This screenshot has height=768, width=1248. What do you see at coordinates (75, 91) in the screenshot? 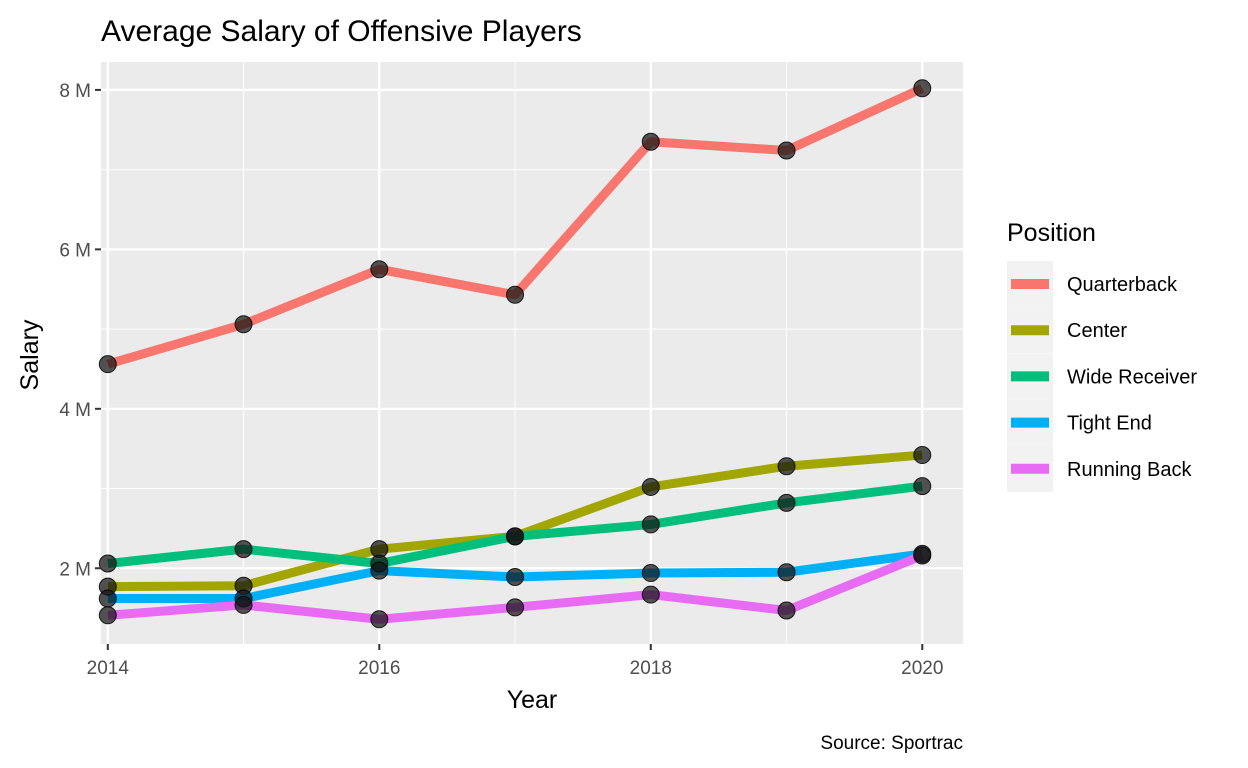
I see `y-tick-label: 8 M` at bounding box center [75, 91].